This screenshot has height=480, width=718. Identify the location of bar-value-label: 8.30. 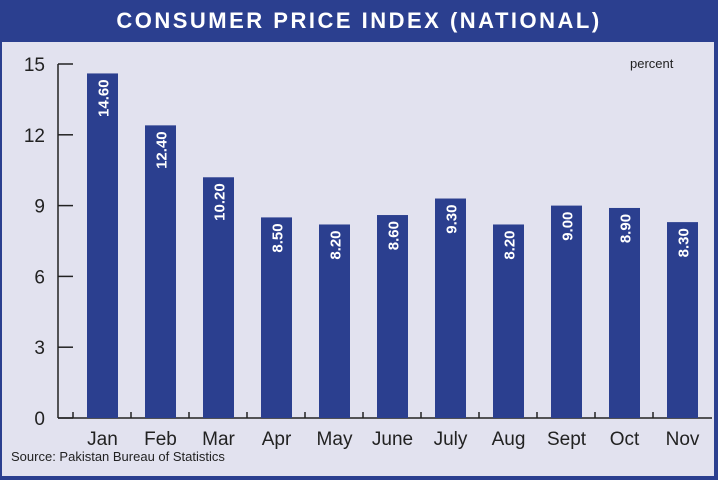
(684, 242).